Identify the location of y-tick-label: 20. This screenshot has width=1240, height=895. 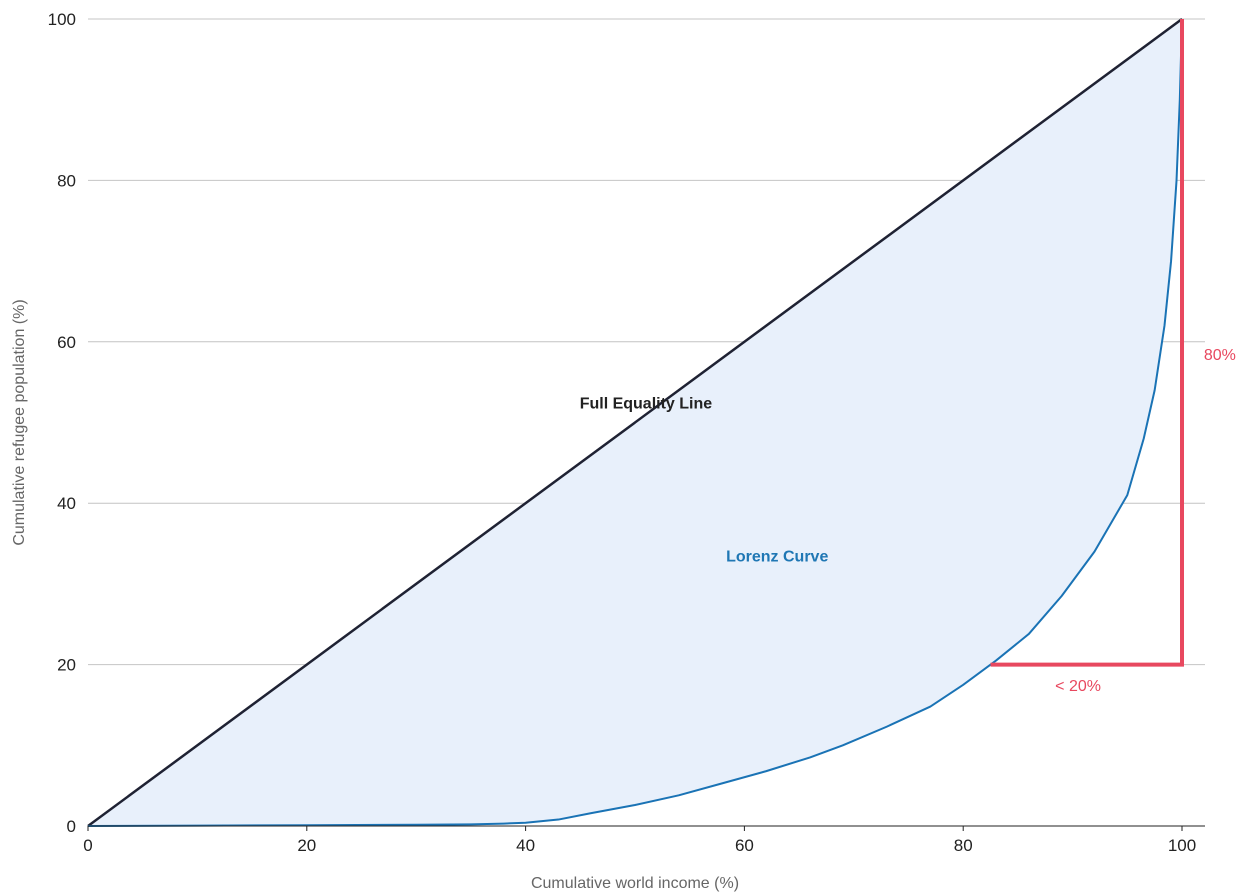
(66, 665).